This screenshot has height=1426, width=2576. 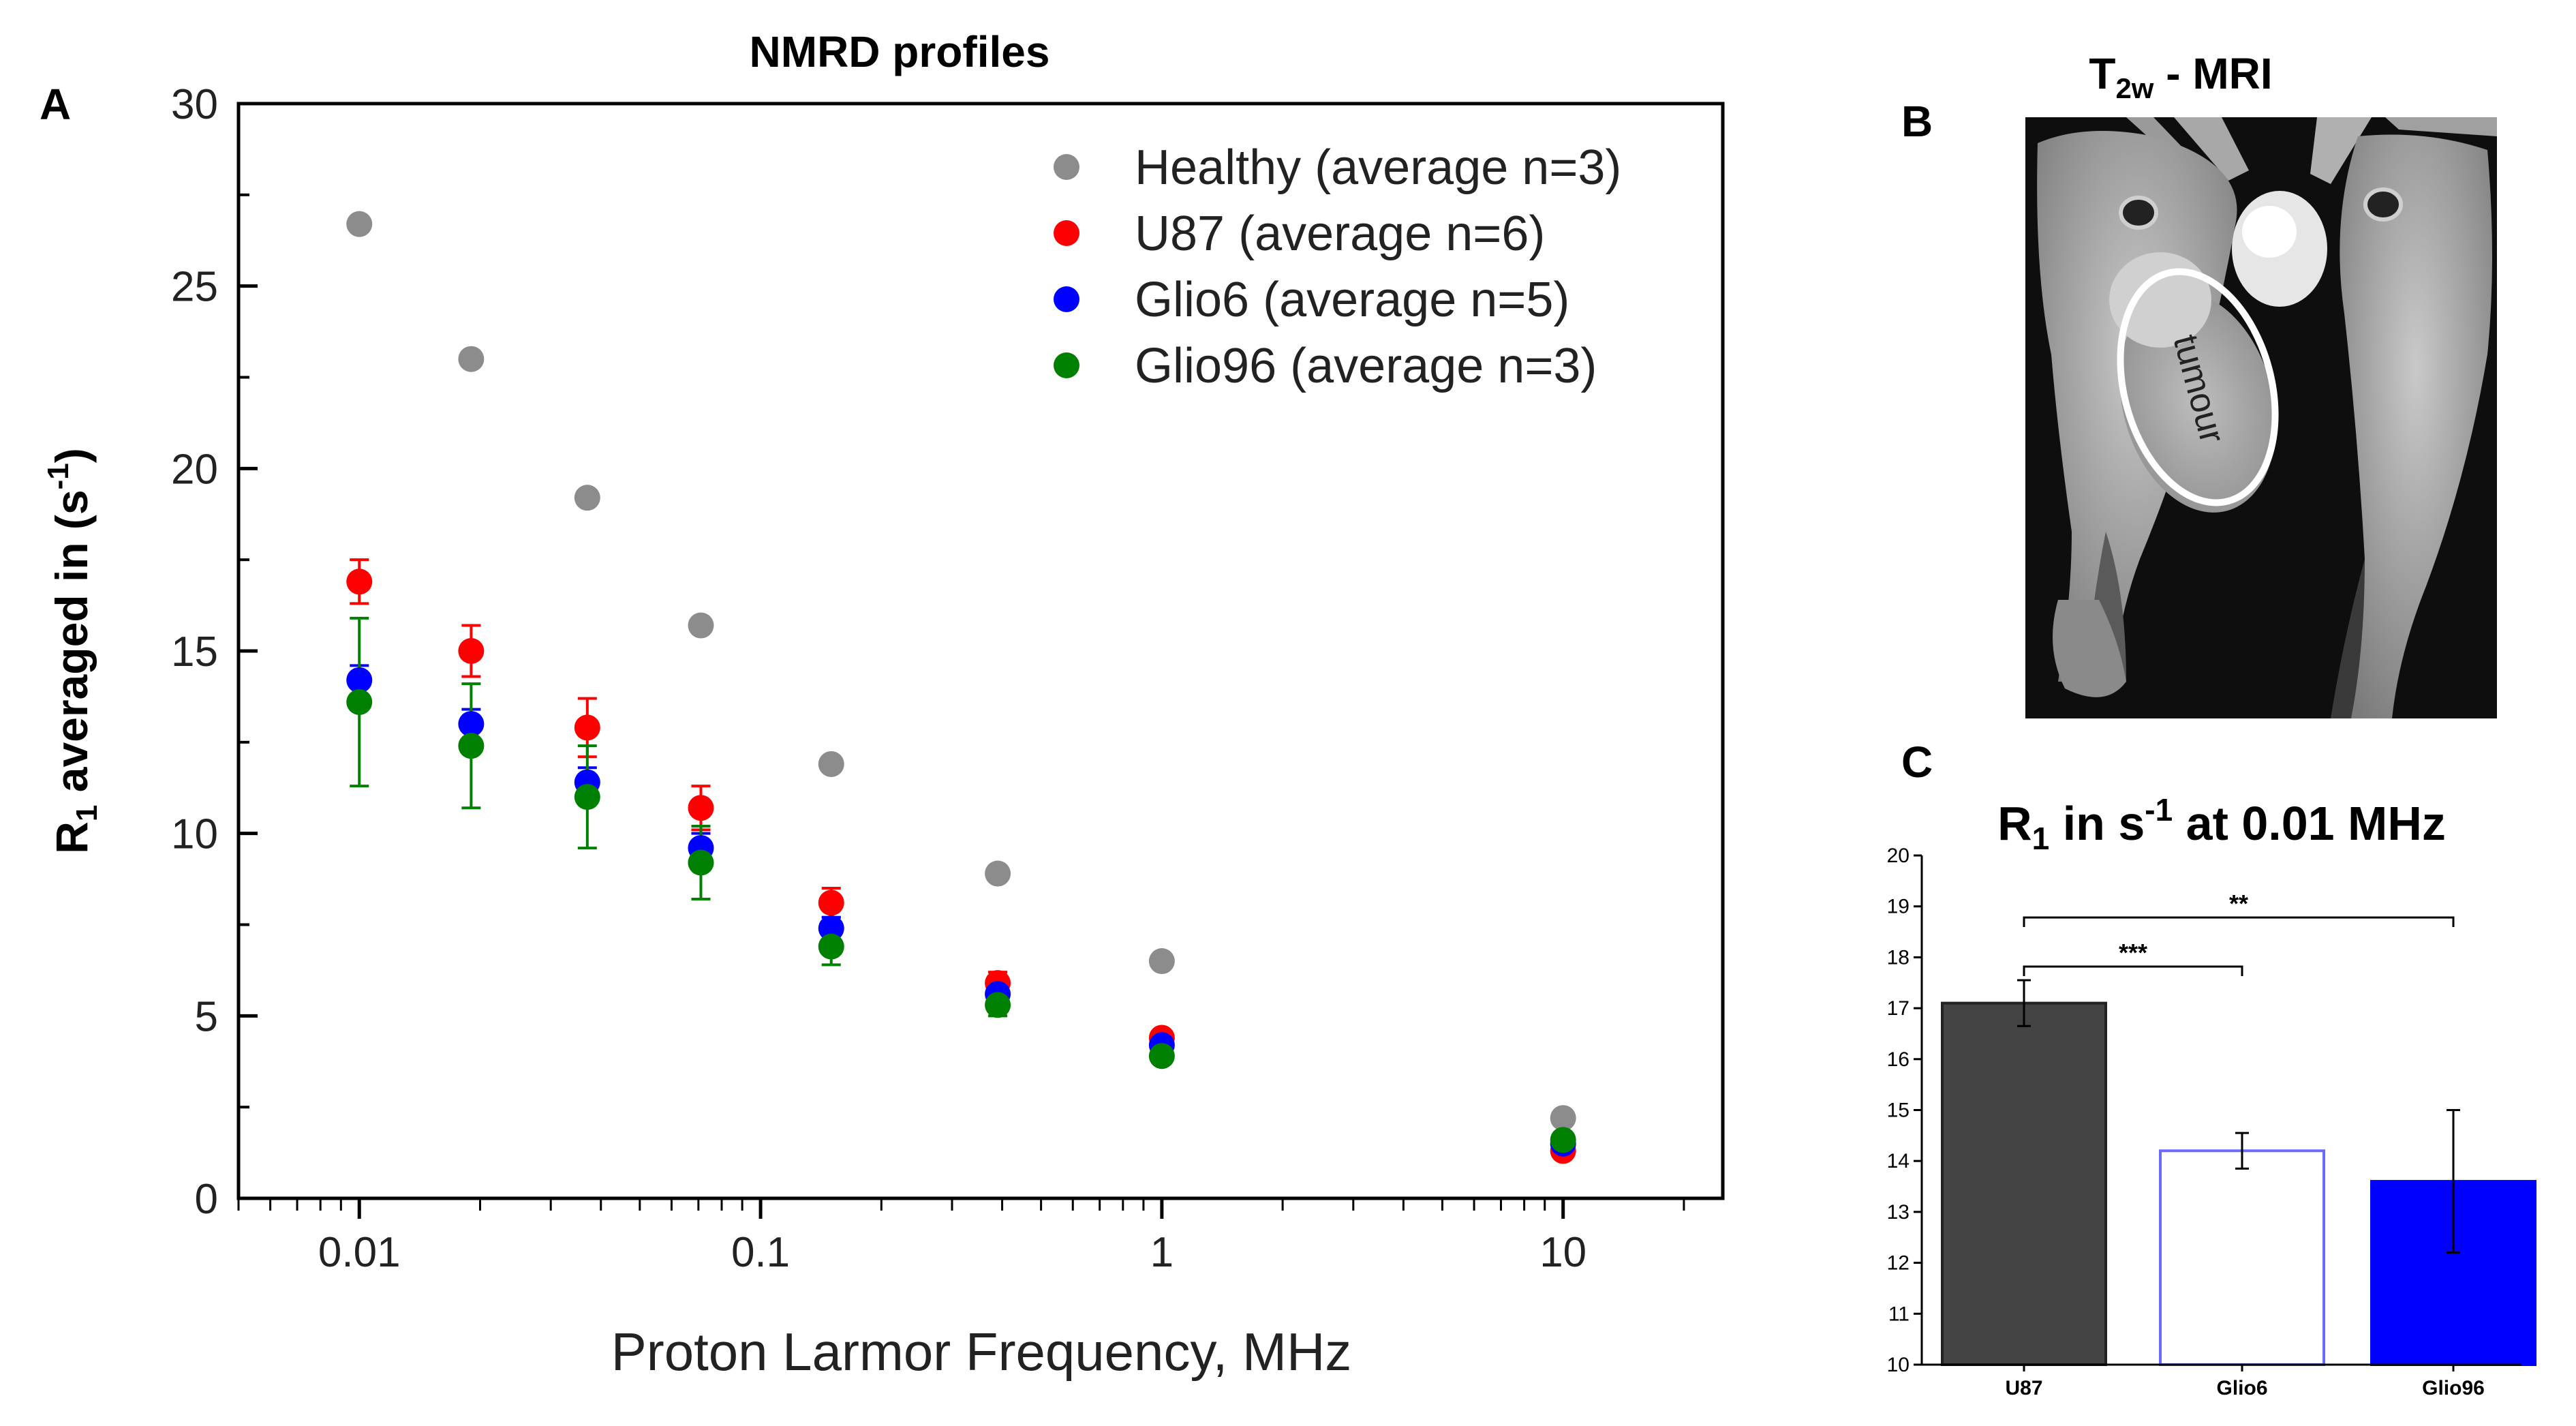 I want to click on legend-label: Glio6 (average n=5), so click(x=1352, y=300).